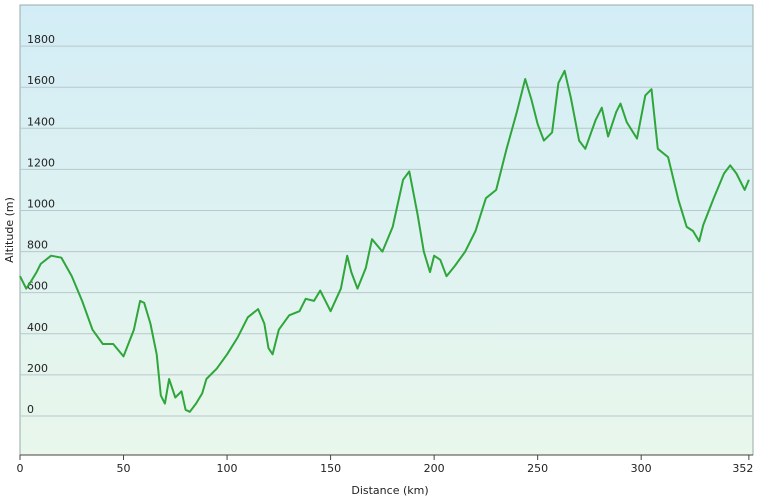 The width and height of the screenshot is (757, 502). What do you see at coordinates (434, 468) in the screenshot?
I see `x-tick-label: 200` at bounding box center [434, 468].